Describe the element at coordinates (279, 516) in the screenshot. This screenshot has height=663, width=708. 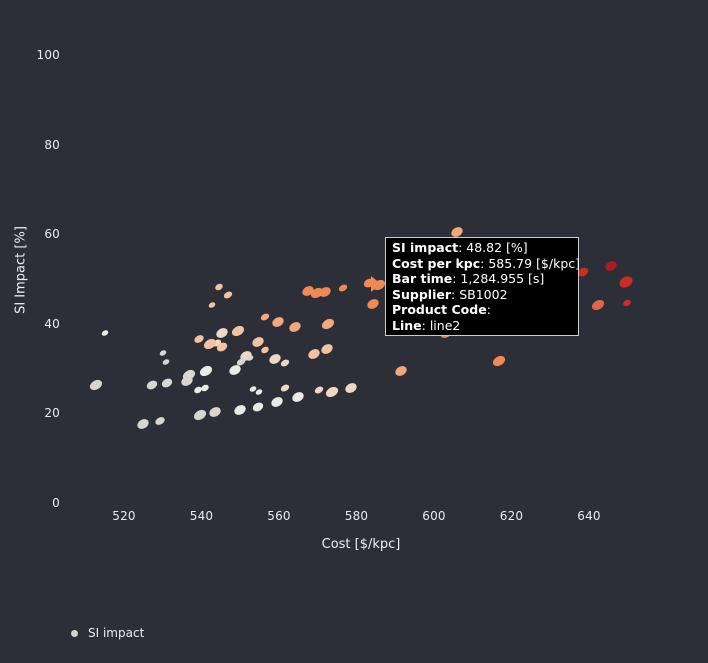
I see `x-tick-label: 560` at that location.